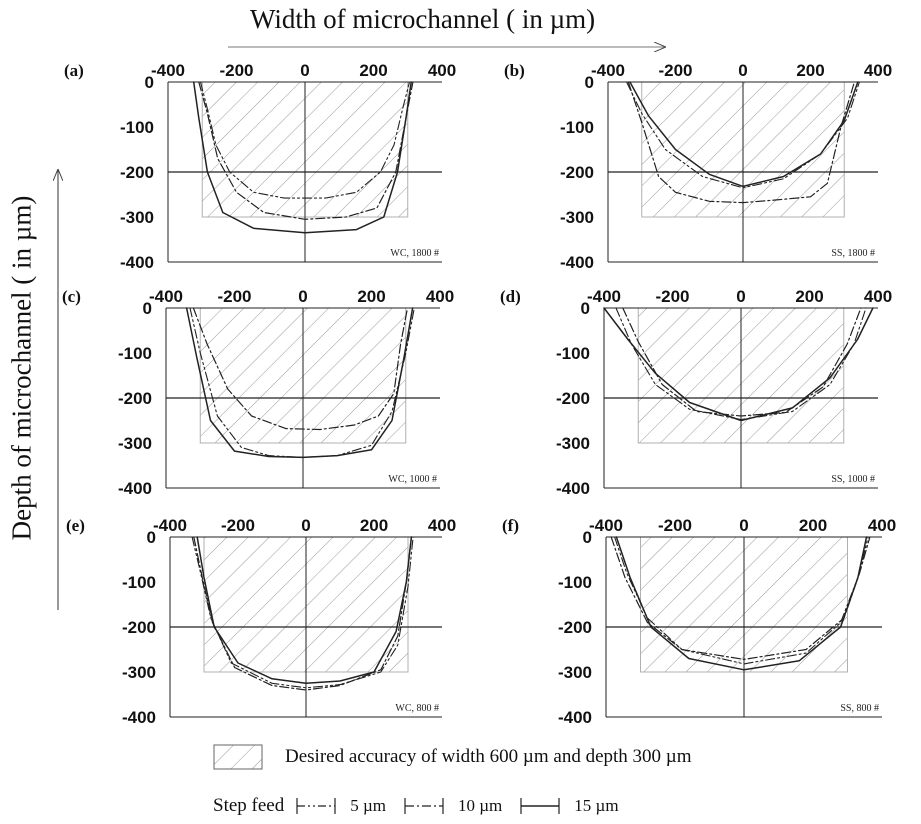 The image size is (921, 824). What do you see at coordinates (249, 805) in the screenshot?
I see `step-feed-label: Step feed` at bounding box center [249, 805].